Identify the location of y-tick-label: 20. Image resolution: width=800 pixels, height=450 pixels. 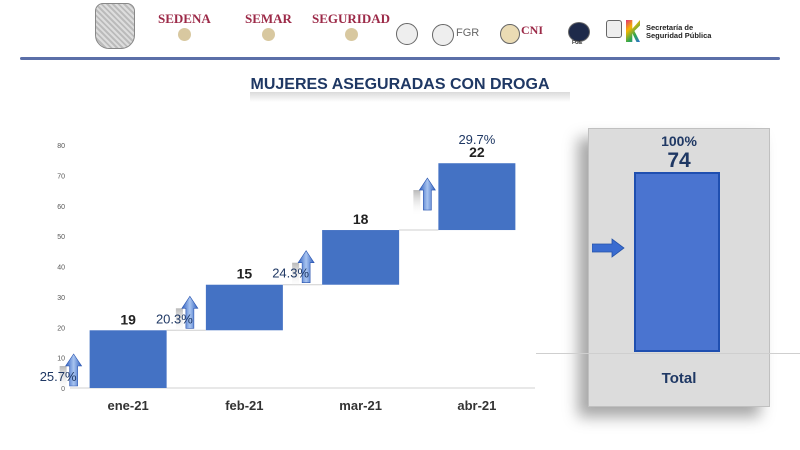
(61, 328).